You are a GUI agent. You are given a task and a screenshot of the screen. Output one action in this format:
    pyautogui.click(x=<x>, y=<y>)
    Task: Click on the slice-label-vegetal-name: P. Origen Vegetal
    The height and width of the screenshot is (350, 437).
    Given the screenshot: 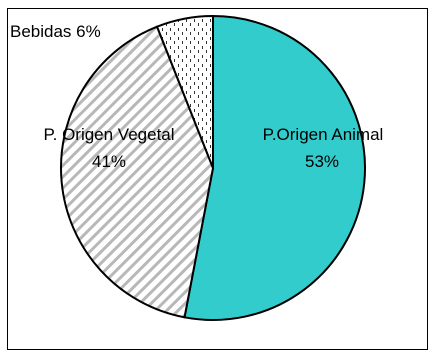 What is the action you would take?
    pyautogui.click(x=108, y=134)
    